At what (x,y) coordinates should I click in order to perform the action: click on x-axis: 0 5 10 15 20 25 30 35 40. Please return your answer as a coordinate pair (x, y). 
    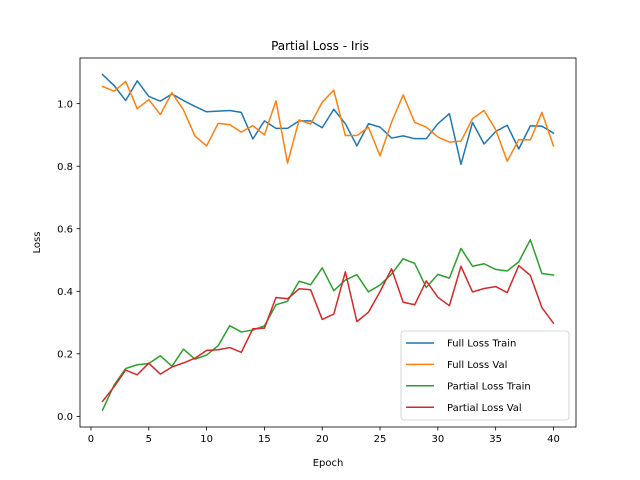
    Looking at the image, I should click on (324, 436).